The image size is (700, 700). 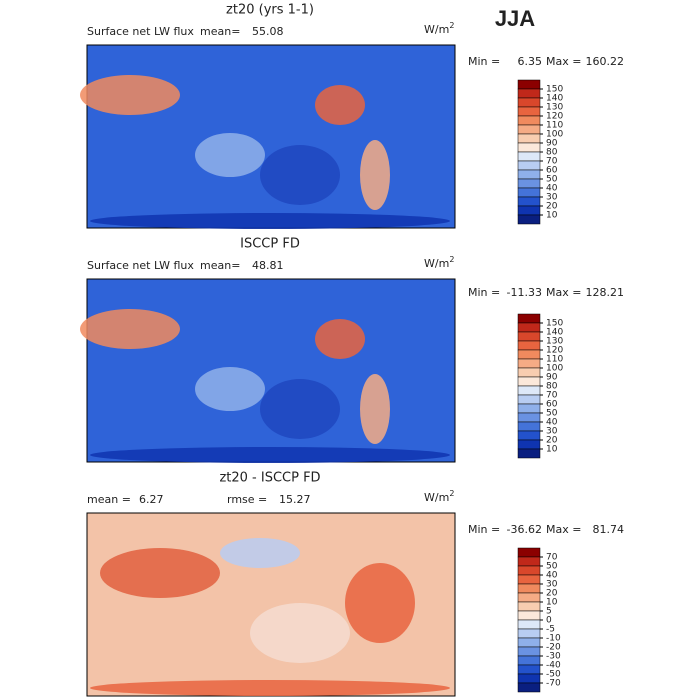 I want to click on stat-value: 6.27, so click(x=151, y=499).